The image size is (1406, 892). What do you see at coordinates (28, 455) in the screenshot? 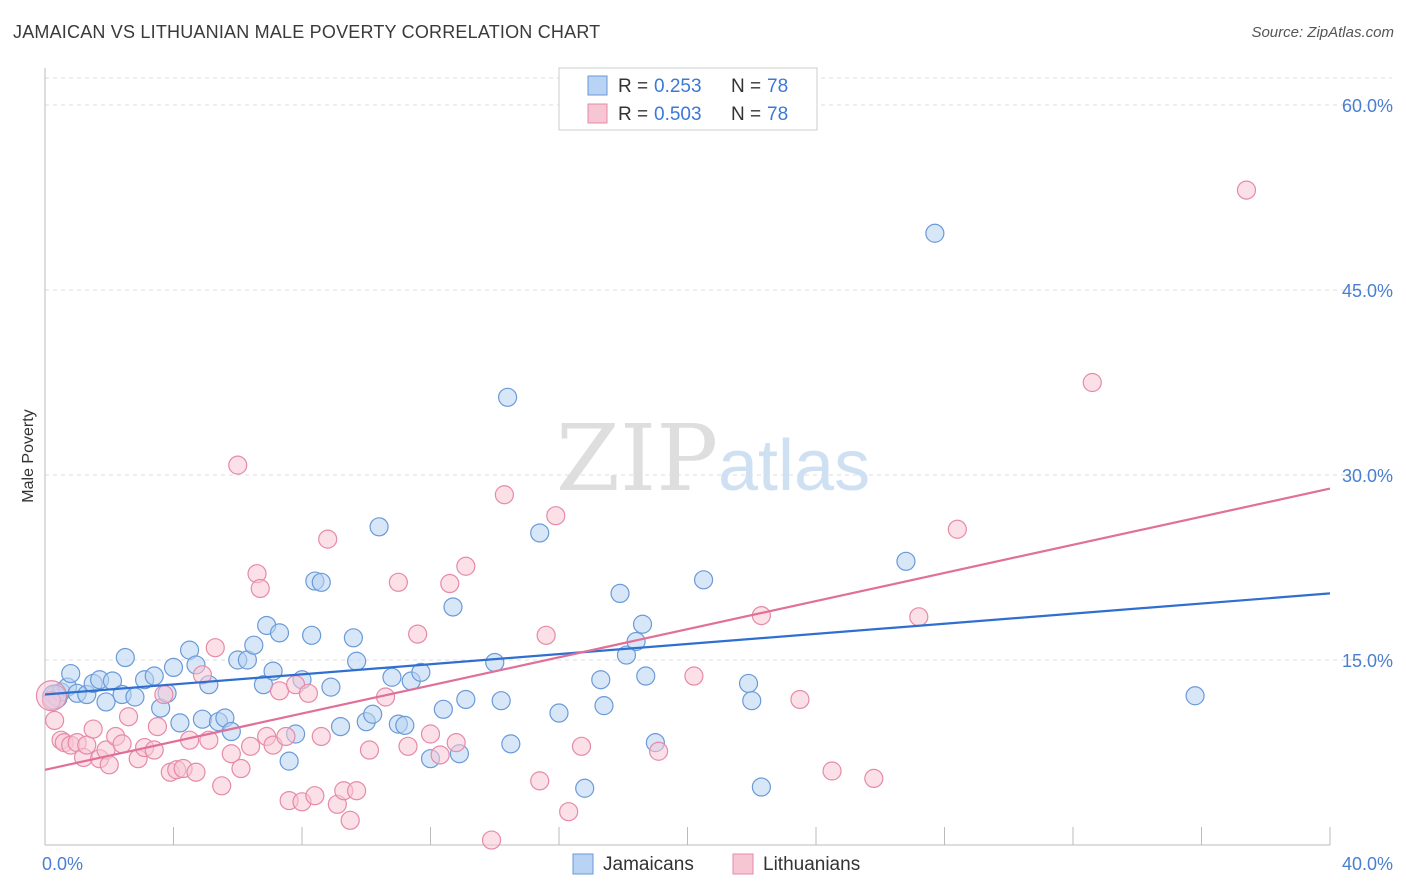
I see `y-axis-label: Male Poverty` at bounding box center [28, 455].